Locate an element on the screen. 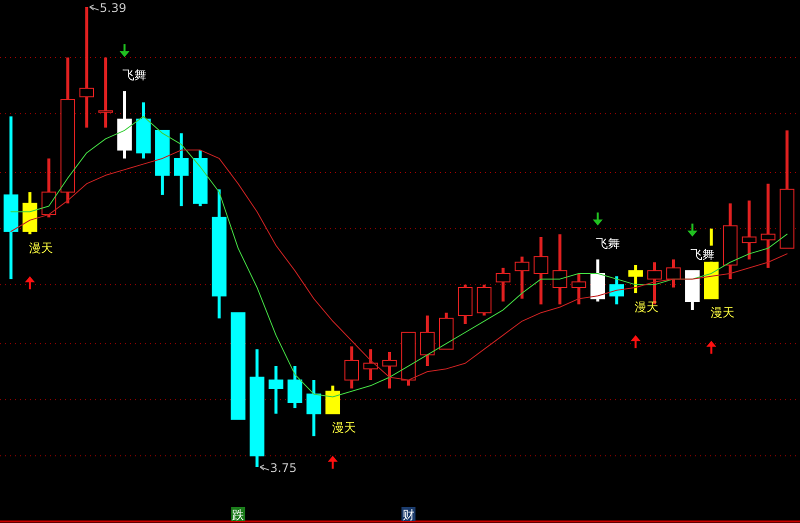 The width and height of the screenshot is (800, 523). annotation: 跌 is located at coordinates (238, 514).